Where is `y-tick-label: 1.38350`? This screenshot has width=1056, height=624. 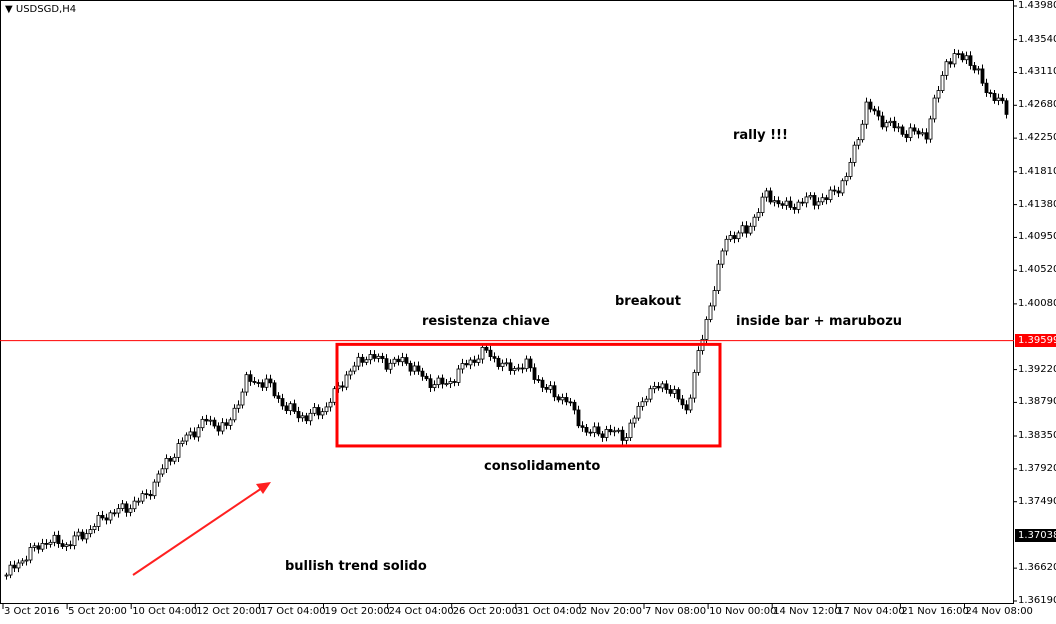
y-tick-label: 1.38350 is located at coordinates (1037, 436).